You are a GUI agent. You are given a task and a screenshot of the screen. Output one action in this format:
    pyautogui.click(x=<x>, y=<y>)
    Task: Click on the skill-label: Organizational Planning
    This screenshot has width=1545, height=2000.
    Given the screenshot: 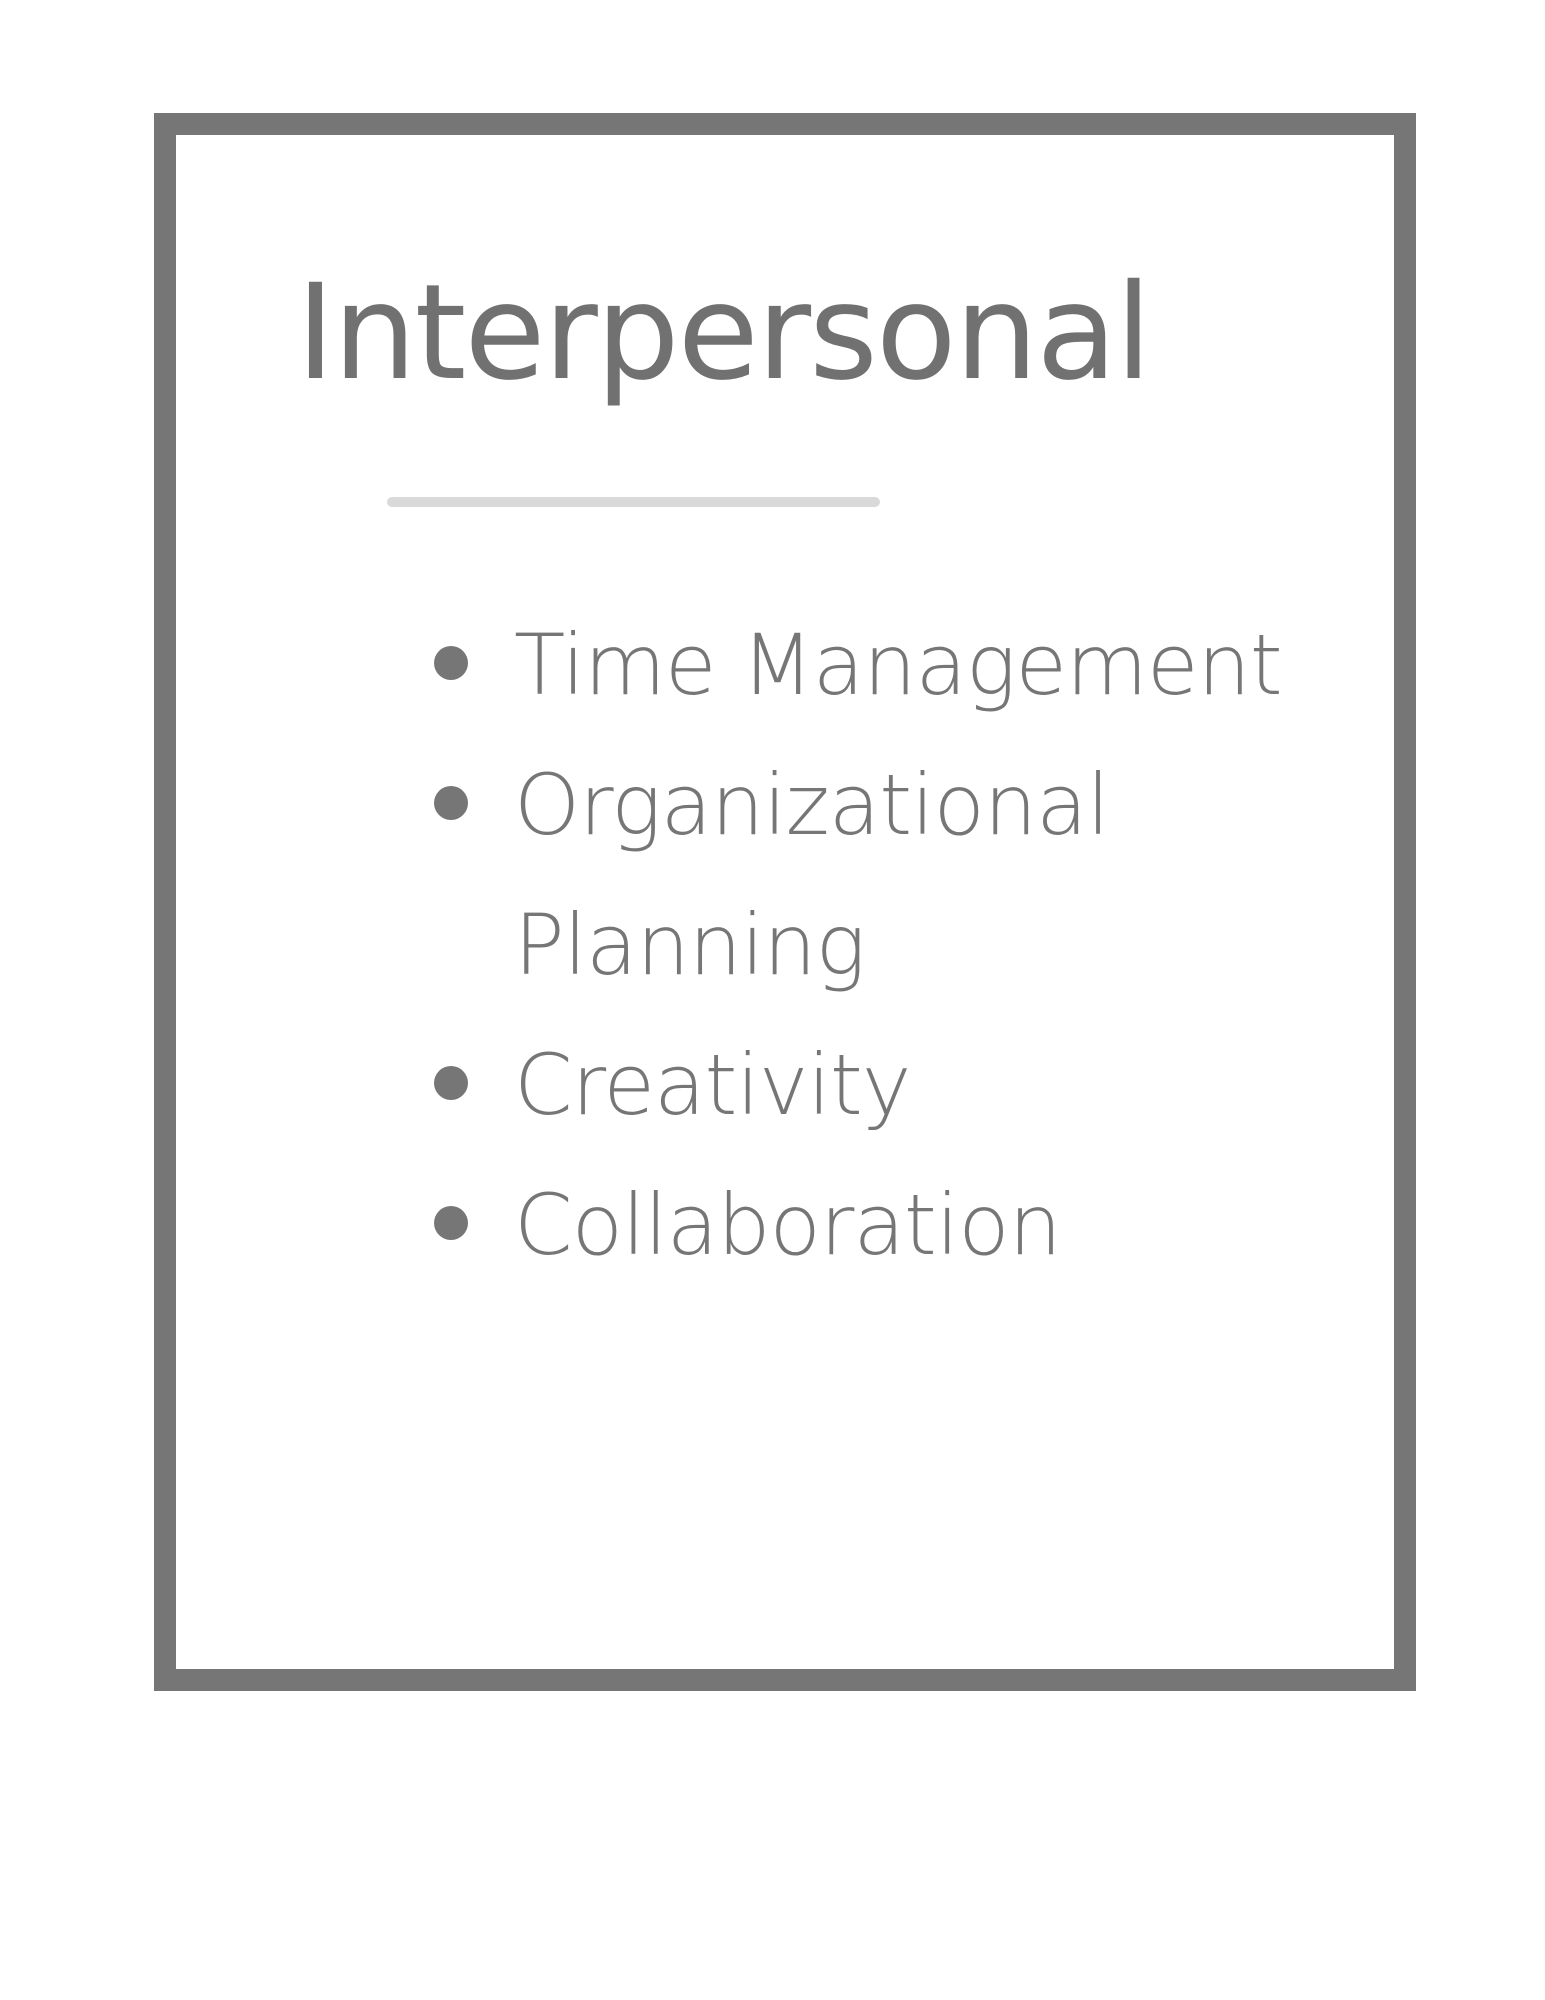 What is the action you would take?
    pyautogui.click(x=812, y=875)
    